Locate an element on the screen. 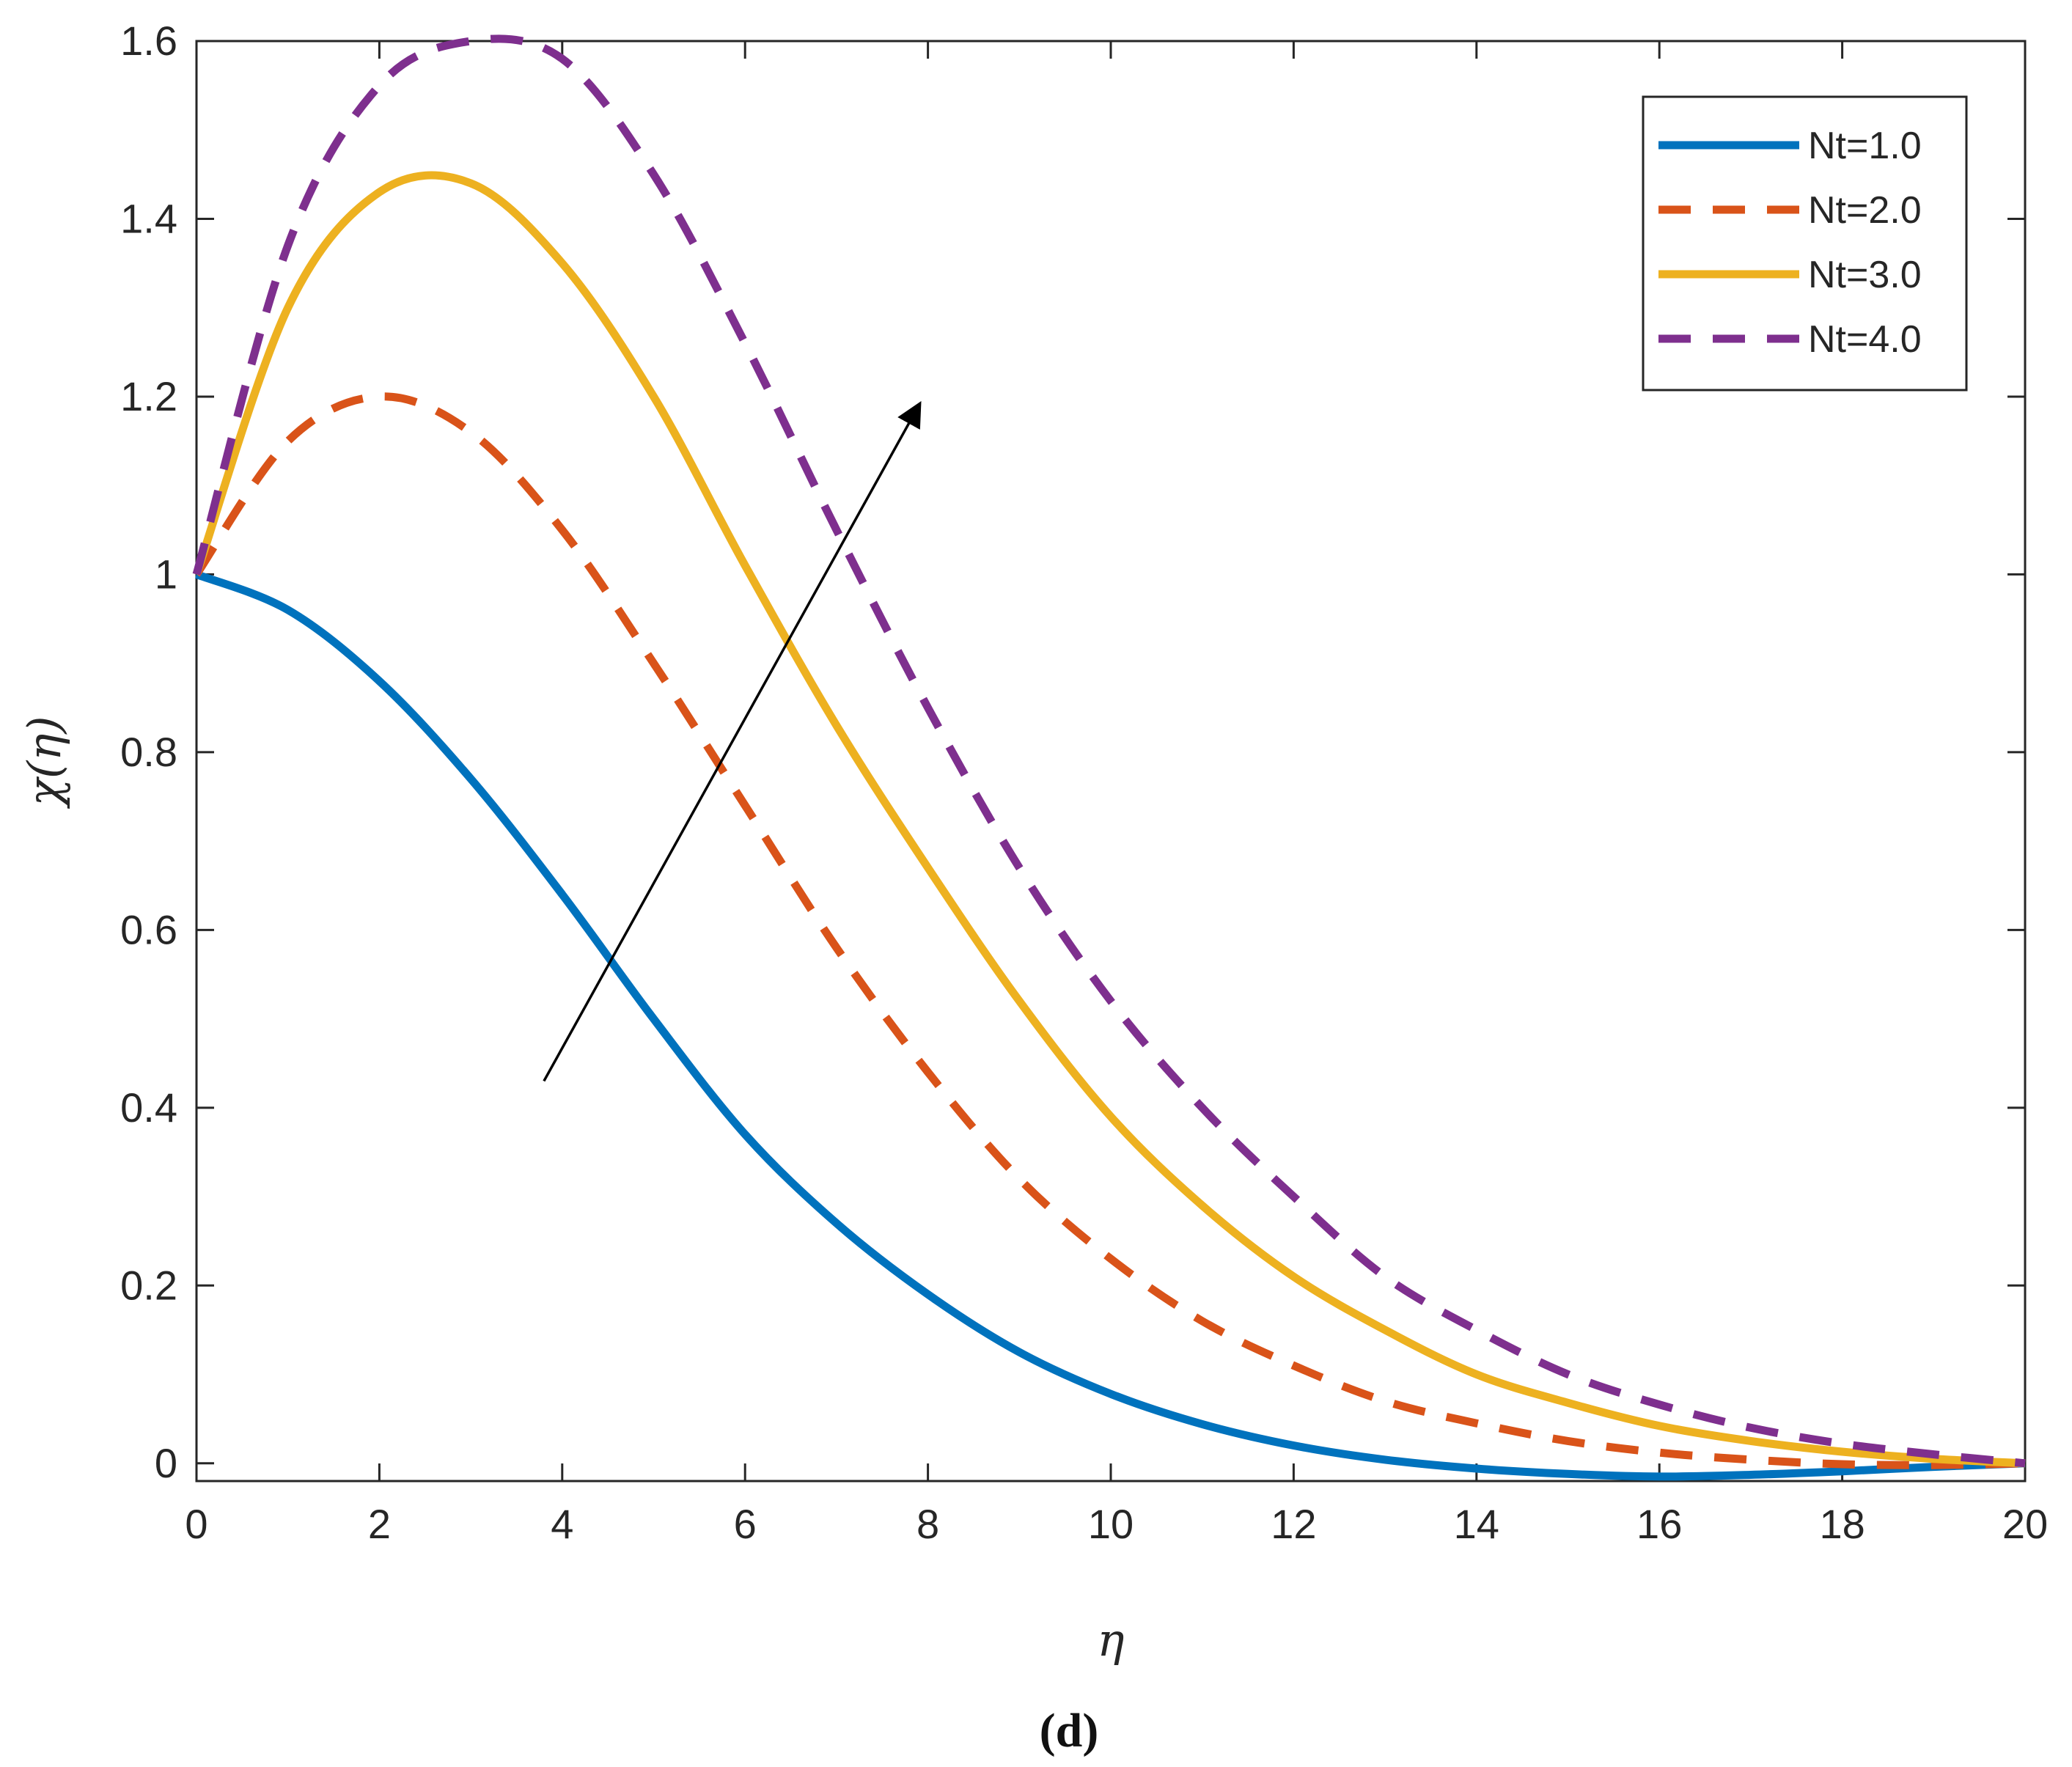 Image resolution: width=2072 pixels, height=1767 pixels. x-tick-label: 2 is located at coordinates (380, 1524).